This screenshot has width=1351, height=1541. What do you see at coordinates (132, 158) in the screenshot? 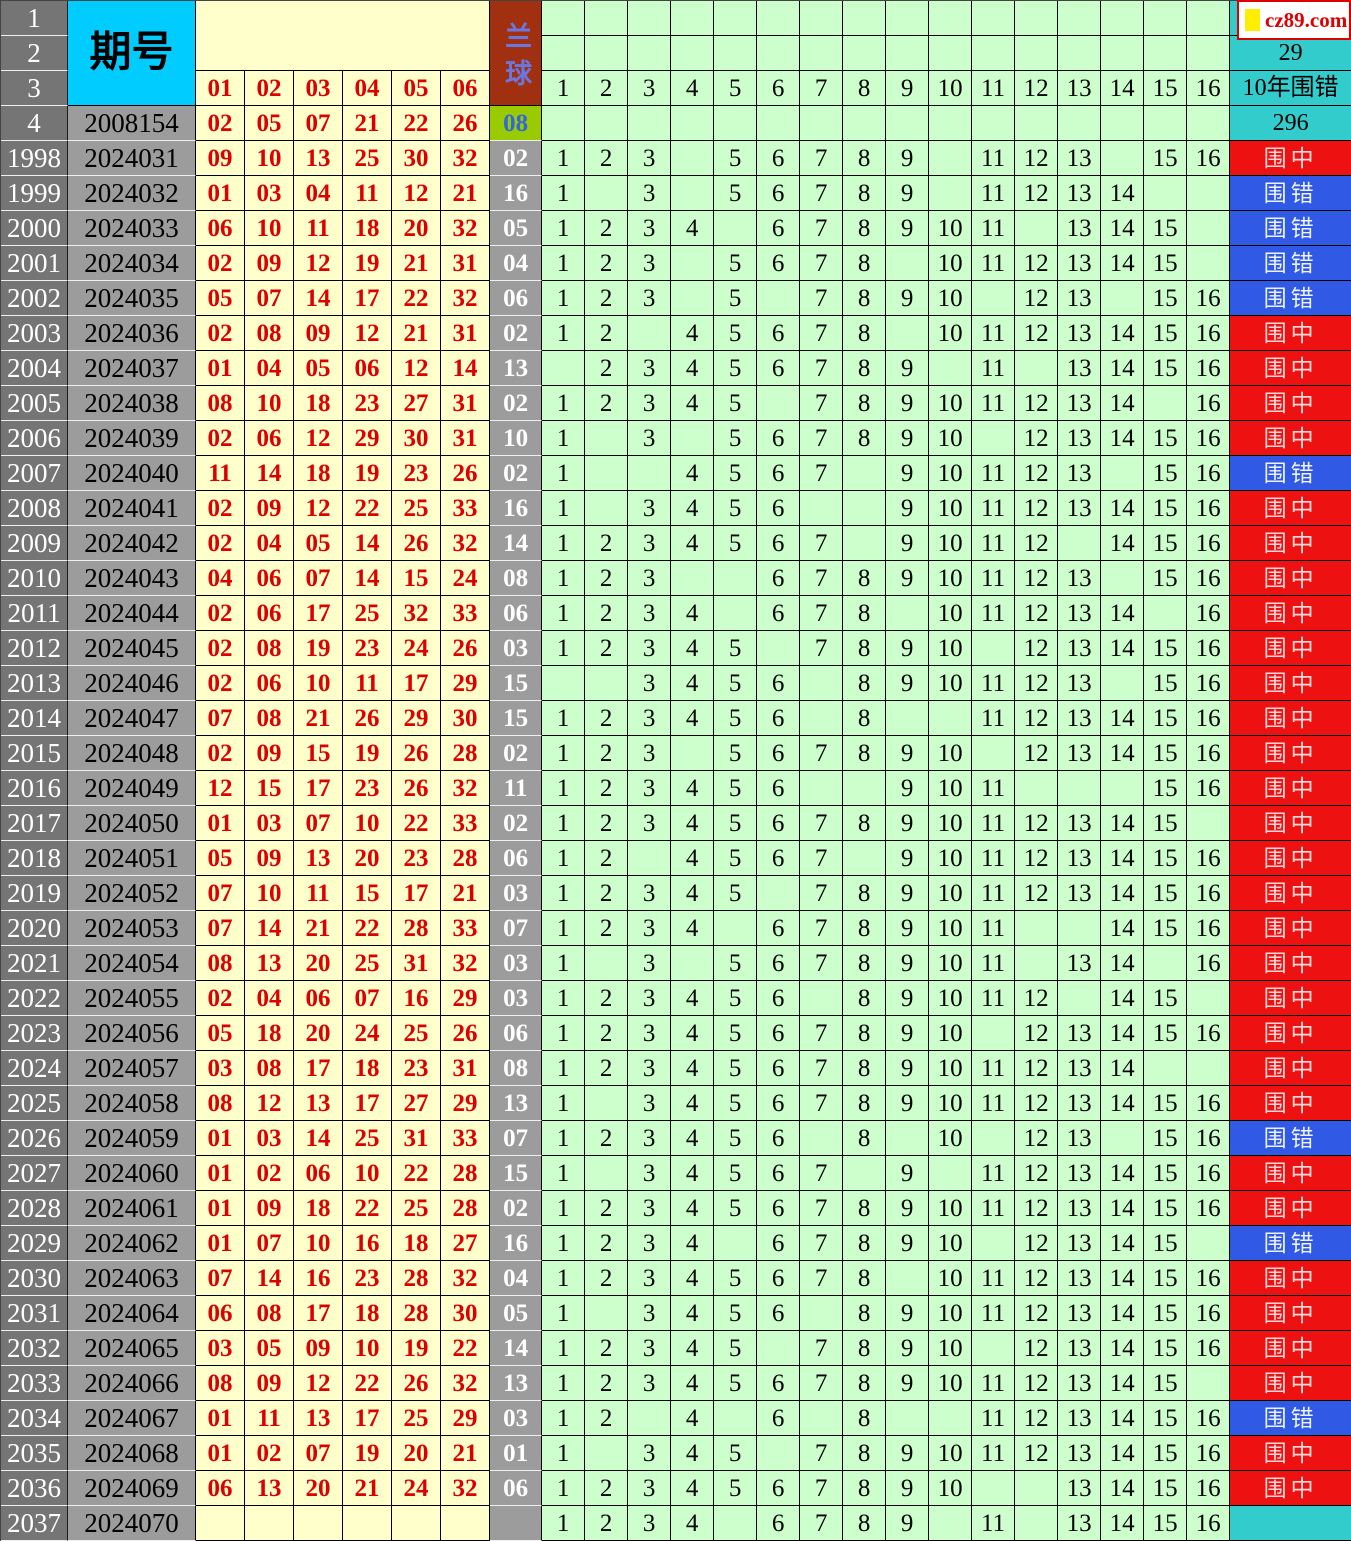
I see `period-cell: 2024031` at bounding box center [132, 158].